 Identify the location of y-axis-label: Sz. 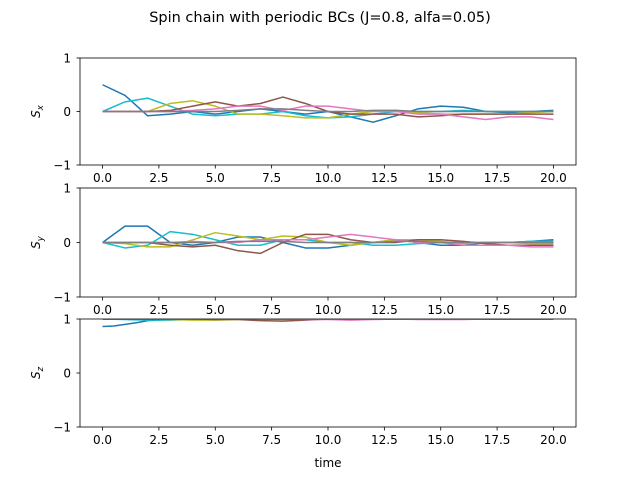
(37, 372).